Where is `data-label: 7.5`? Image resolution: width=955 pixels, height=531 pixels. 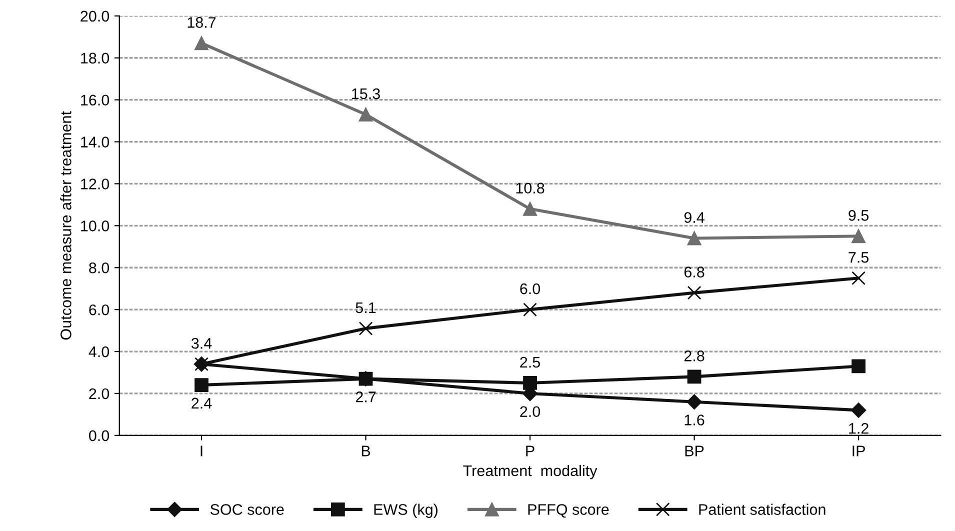
data-label: 7.5 is located at coordinates (858, 257).